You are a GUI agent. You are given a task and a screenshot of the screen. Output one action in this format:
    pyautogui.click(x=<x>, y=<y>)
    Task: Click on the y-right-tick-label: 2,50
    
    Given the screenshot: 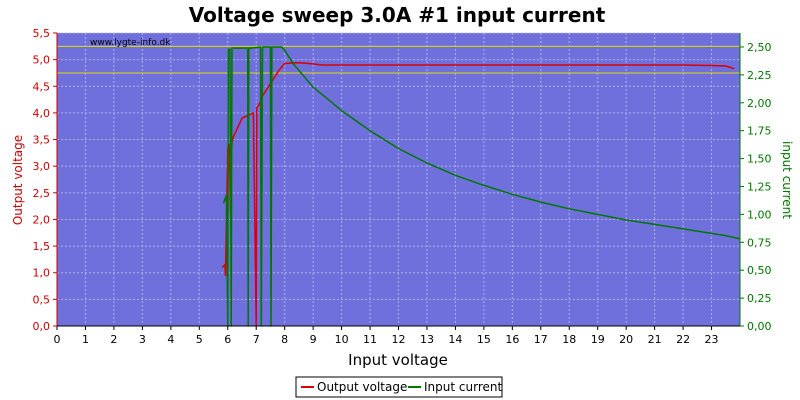 What is the action you would take?
    pyautogui.click(x=759, y=47)
    